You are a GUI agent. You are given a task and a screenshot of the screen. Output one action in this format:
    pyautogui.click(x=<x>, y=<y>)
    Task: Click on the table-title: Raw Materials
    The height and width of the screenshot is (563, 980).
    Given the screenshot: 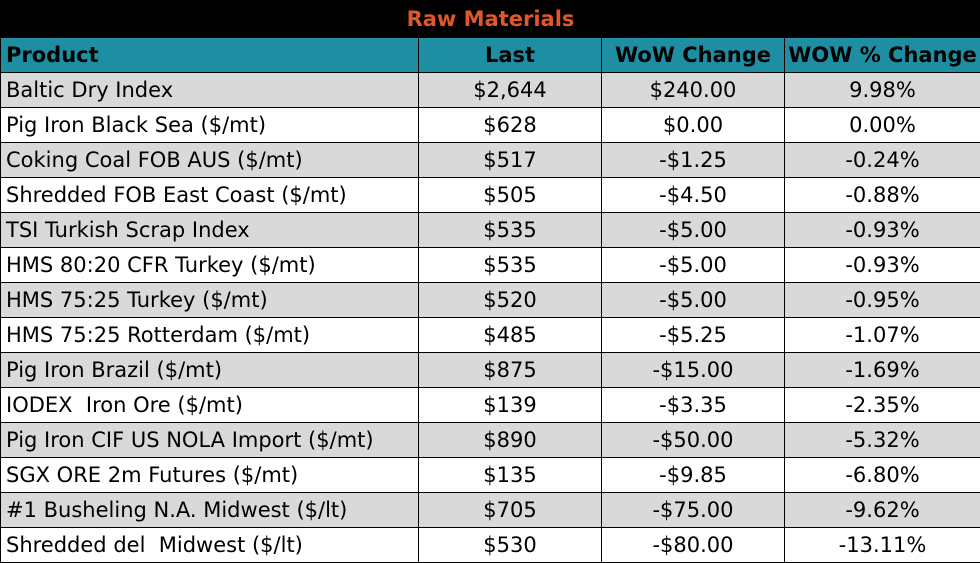 What is the action you would take?
    pyautogui.click(x=490, y=19)
    